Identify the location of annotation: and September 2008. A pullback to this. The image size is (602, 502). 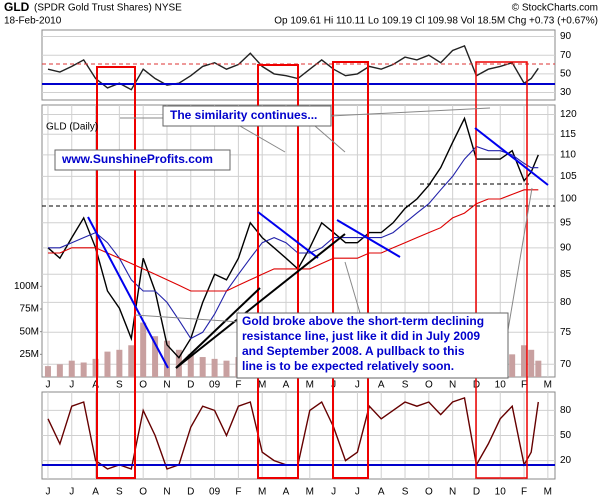
(353, 351).